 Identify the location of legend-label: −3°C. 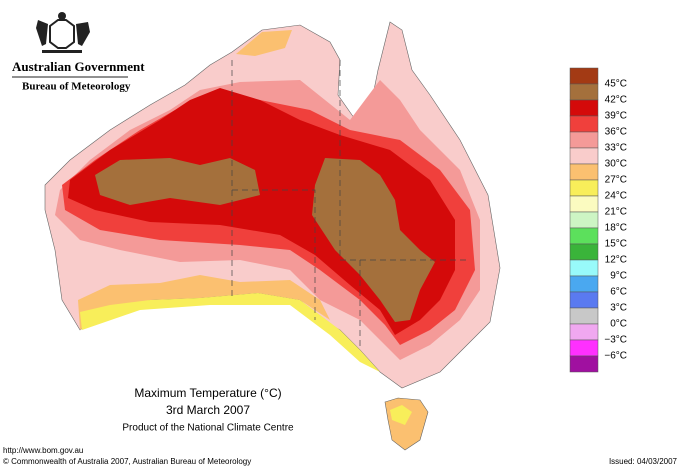
(615, 340).